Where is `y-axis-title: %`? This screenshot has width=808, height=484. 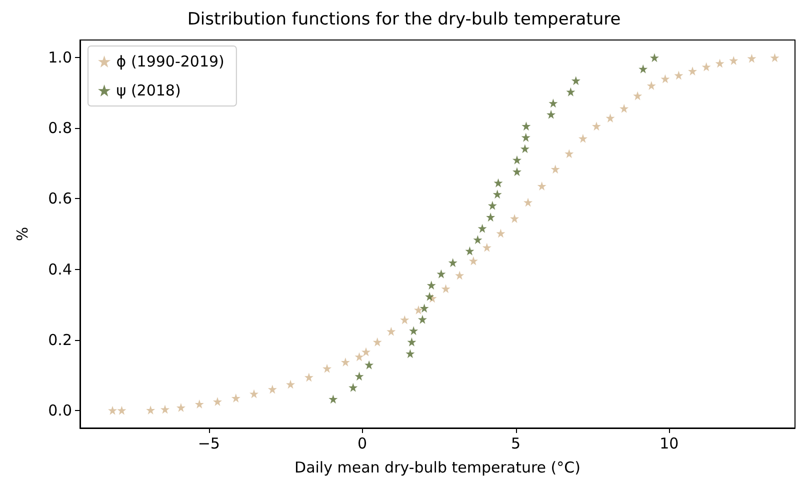 y-axis-title: % is located at coordinates (23, 234).